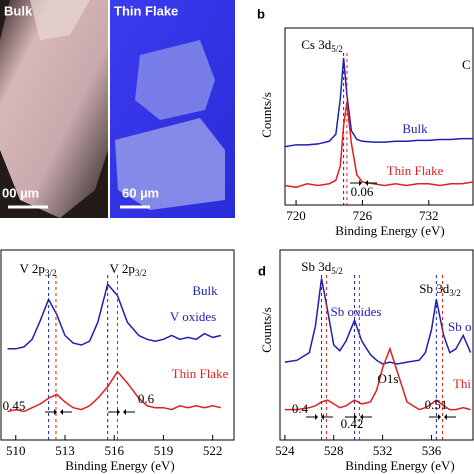  What do you see at coordinates (164, 450) in the screenshot?
I see `x-tick-label: 519` at bounding box center [164, 450].